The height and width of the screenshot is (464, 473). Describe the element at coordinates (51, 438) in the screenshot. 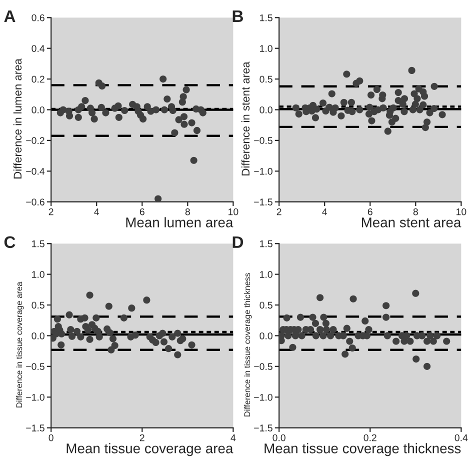

I see `x-tick-label: 0` at that location.